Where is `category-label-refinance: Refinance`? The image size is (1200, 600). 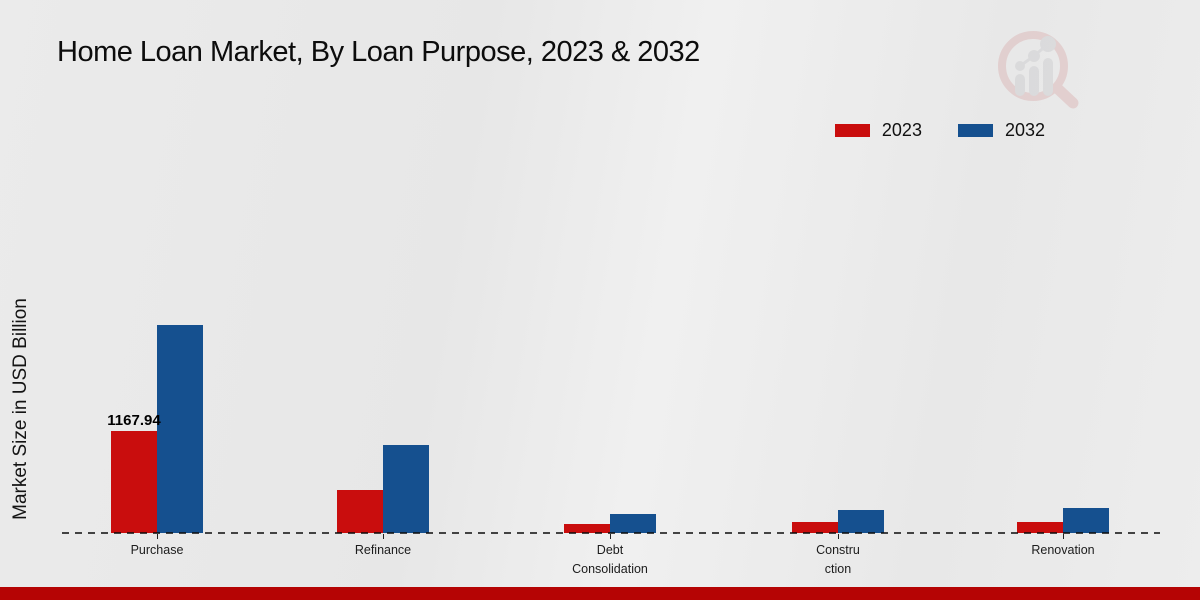
category-label-refinance: Refinance is located at coordinates (383, 550).